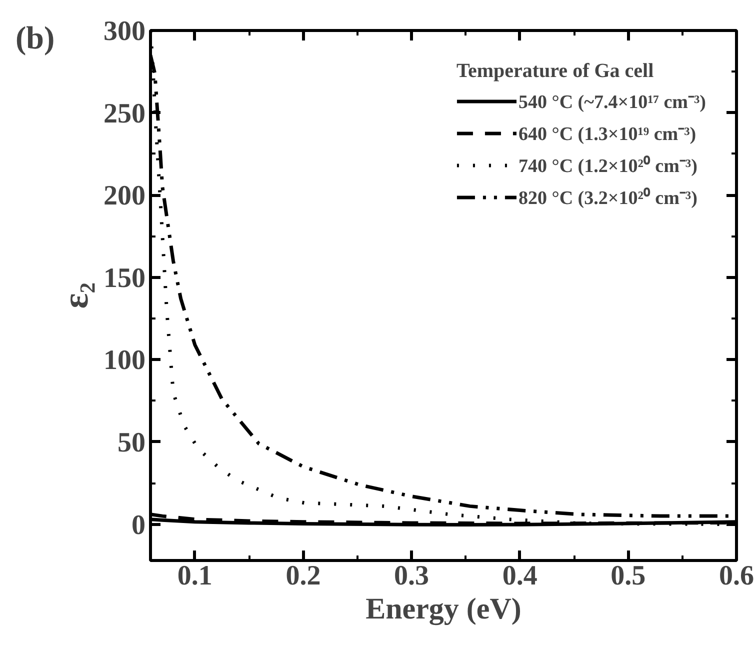  What do you see at coordinates (520, 576) in the screenshot?
I see `x-tick-label: 0.4` at bounding box center [520, 576].